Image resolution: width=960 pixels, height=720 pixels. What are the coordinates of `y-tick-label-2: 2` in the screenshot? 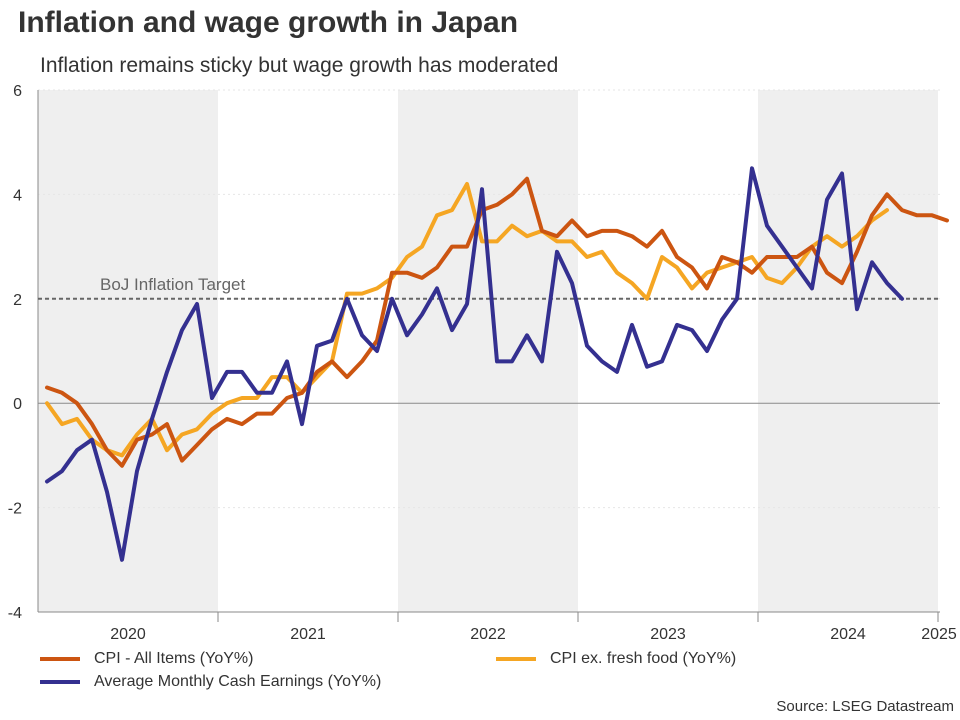 It's located at (17, 300).